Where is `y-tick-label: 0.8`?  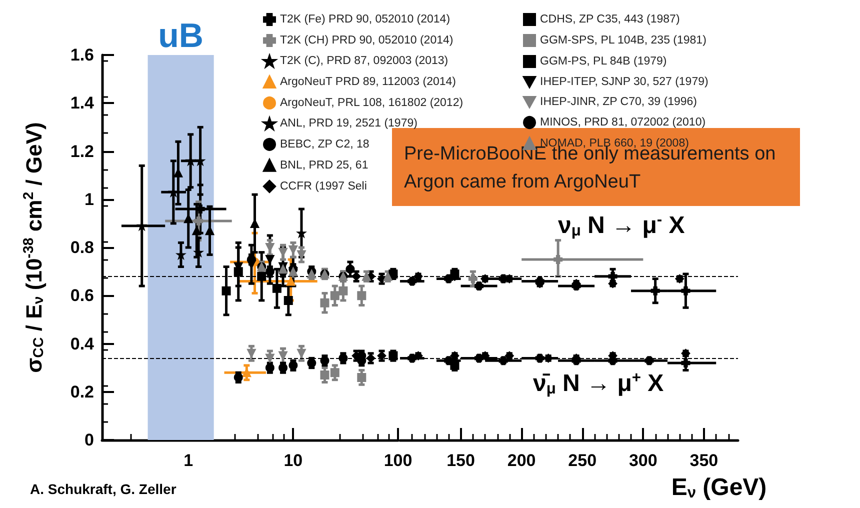 y-tick-label: 0.8 is located at coordinates (82, 247).